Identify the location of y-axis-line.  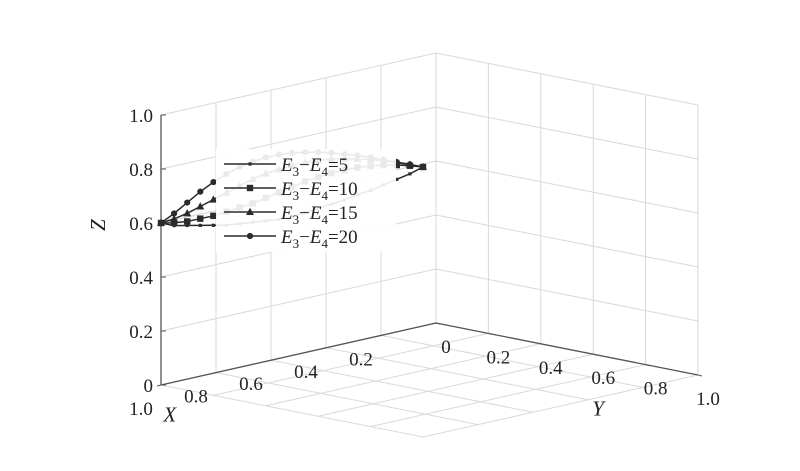
(567, 349).